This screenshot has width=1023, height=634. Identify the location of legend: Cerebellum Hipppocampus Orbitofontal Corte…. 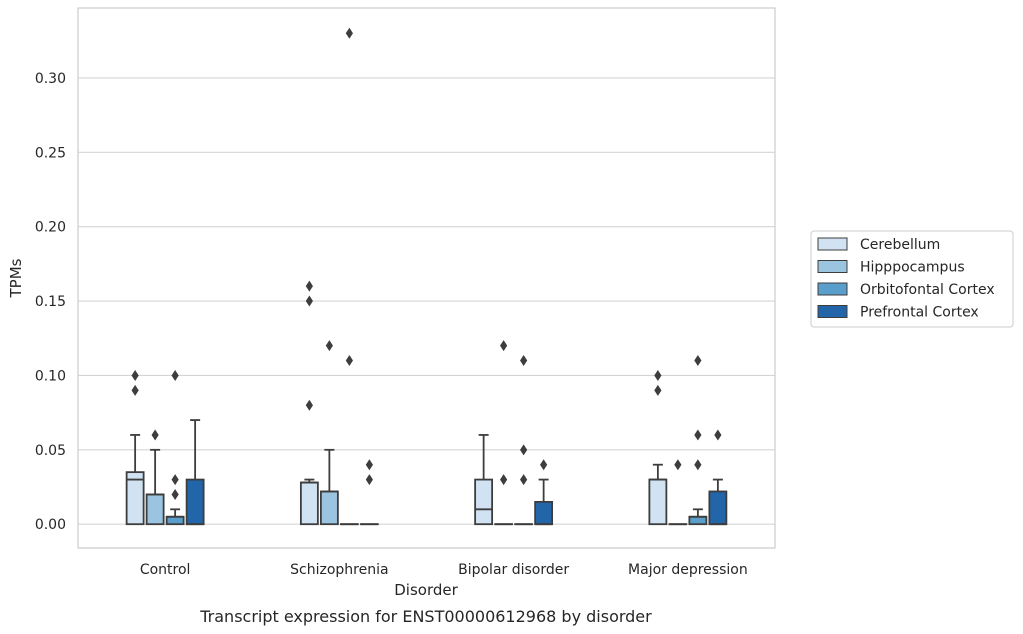
(912, 279).